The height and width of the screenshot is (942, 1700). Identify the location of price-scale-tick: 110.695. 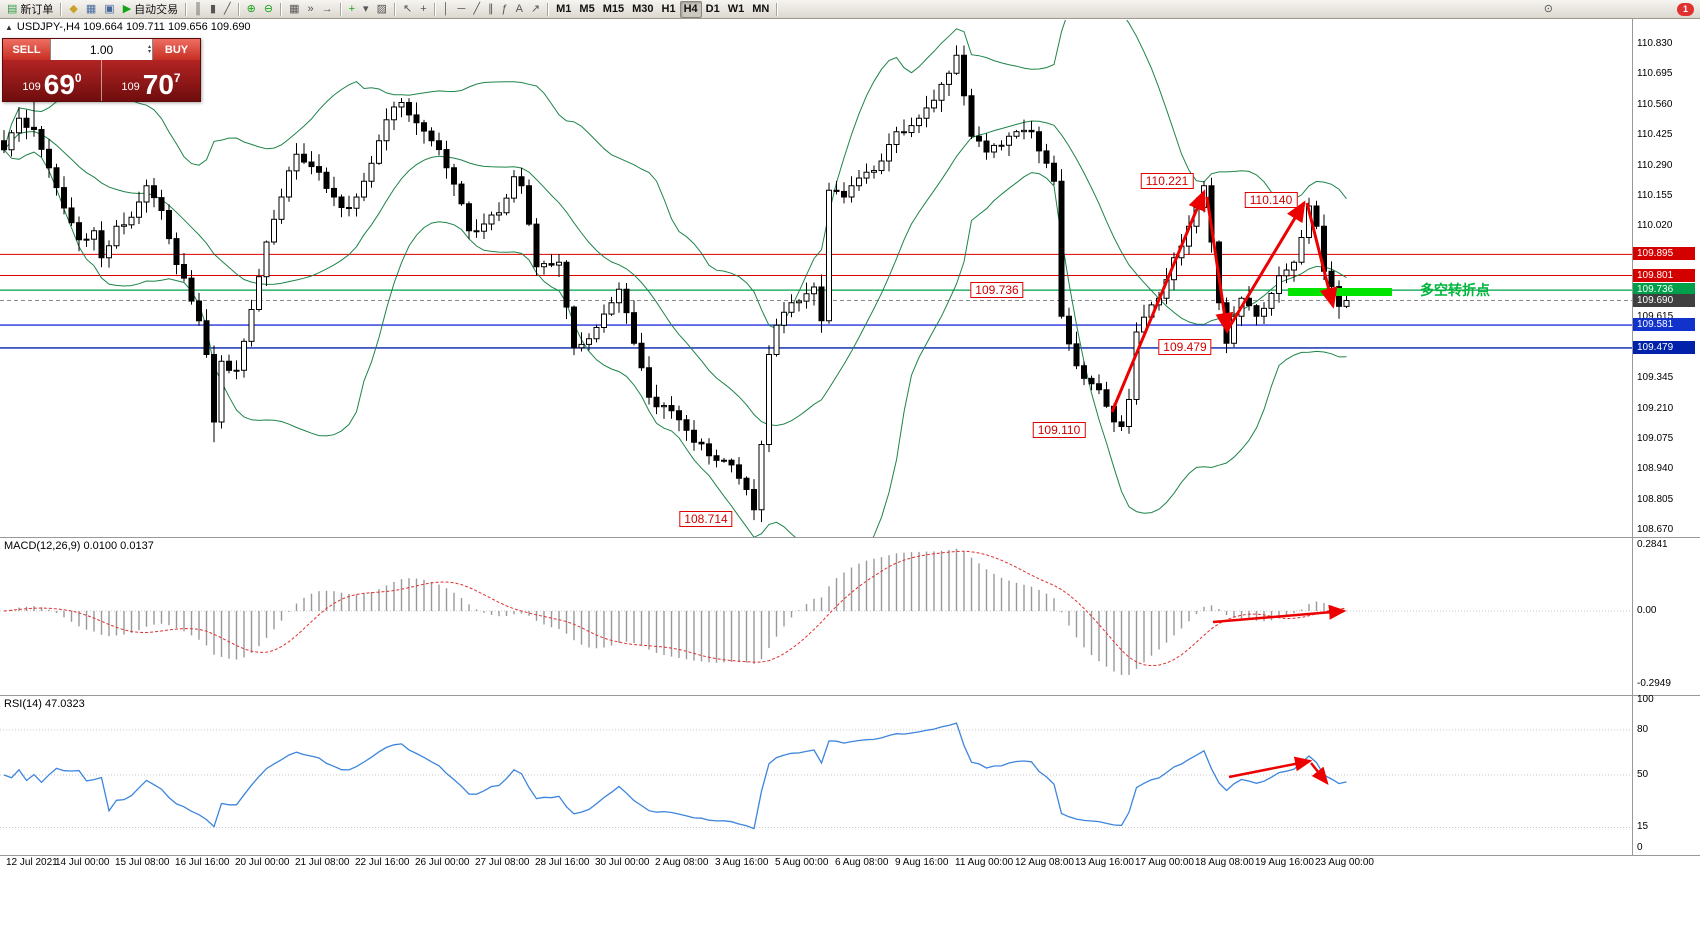
(1655, 74).